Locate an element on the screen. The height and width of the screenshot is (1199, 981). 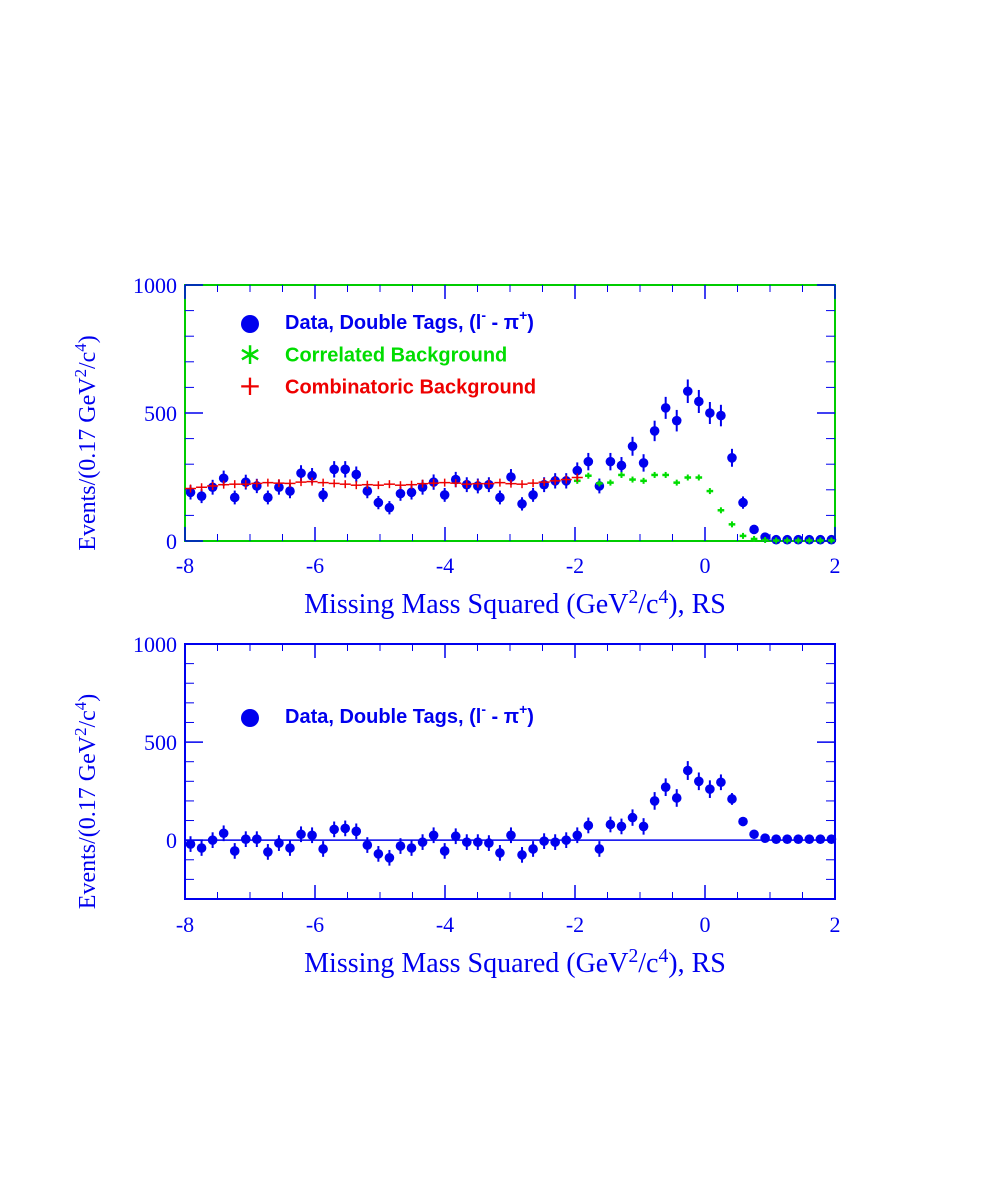
series-data is located at coordinates (511, 462).